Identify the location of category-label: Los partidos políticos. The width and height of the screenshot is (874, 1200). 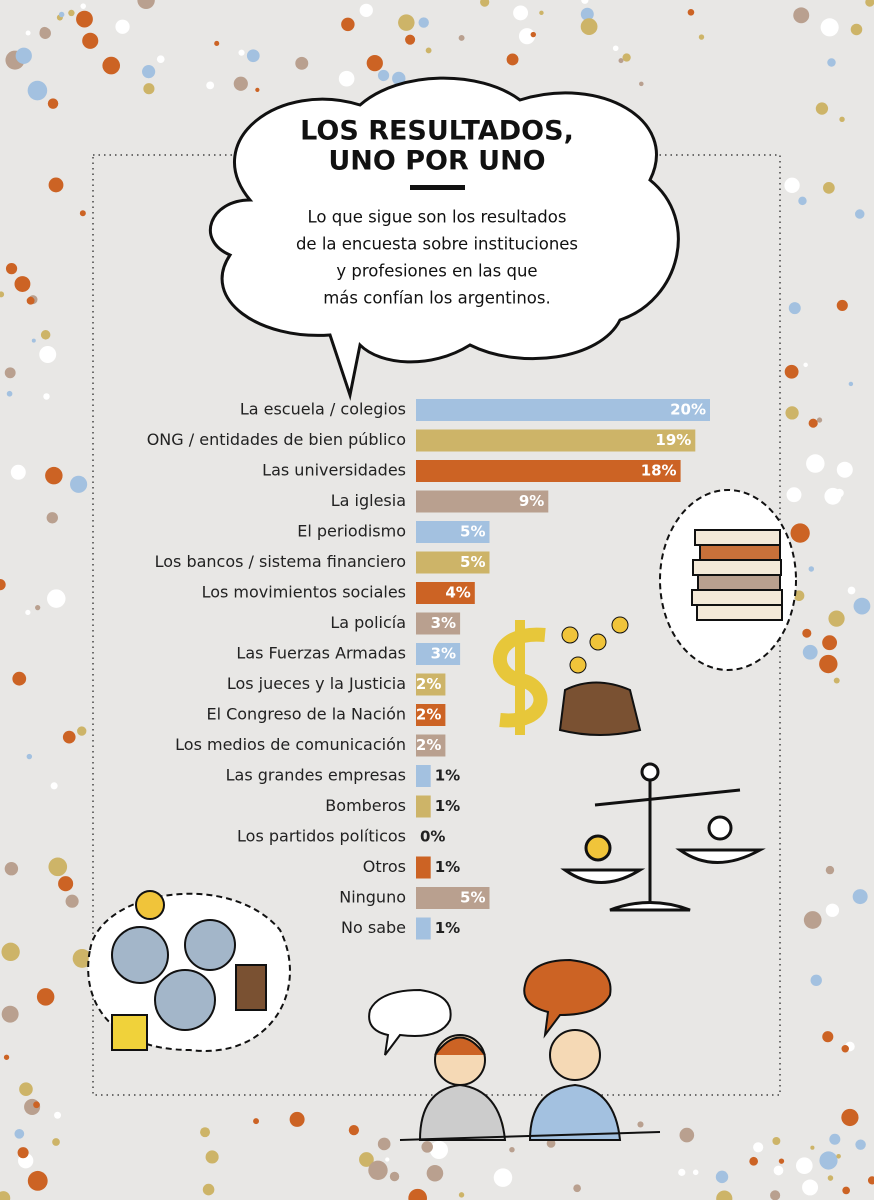
(321, 836).